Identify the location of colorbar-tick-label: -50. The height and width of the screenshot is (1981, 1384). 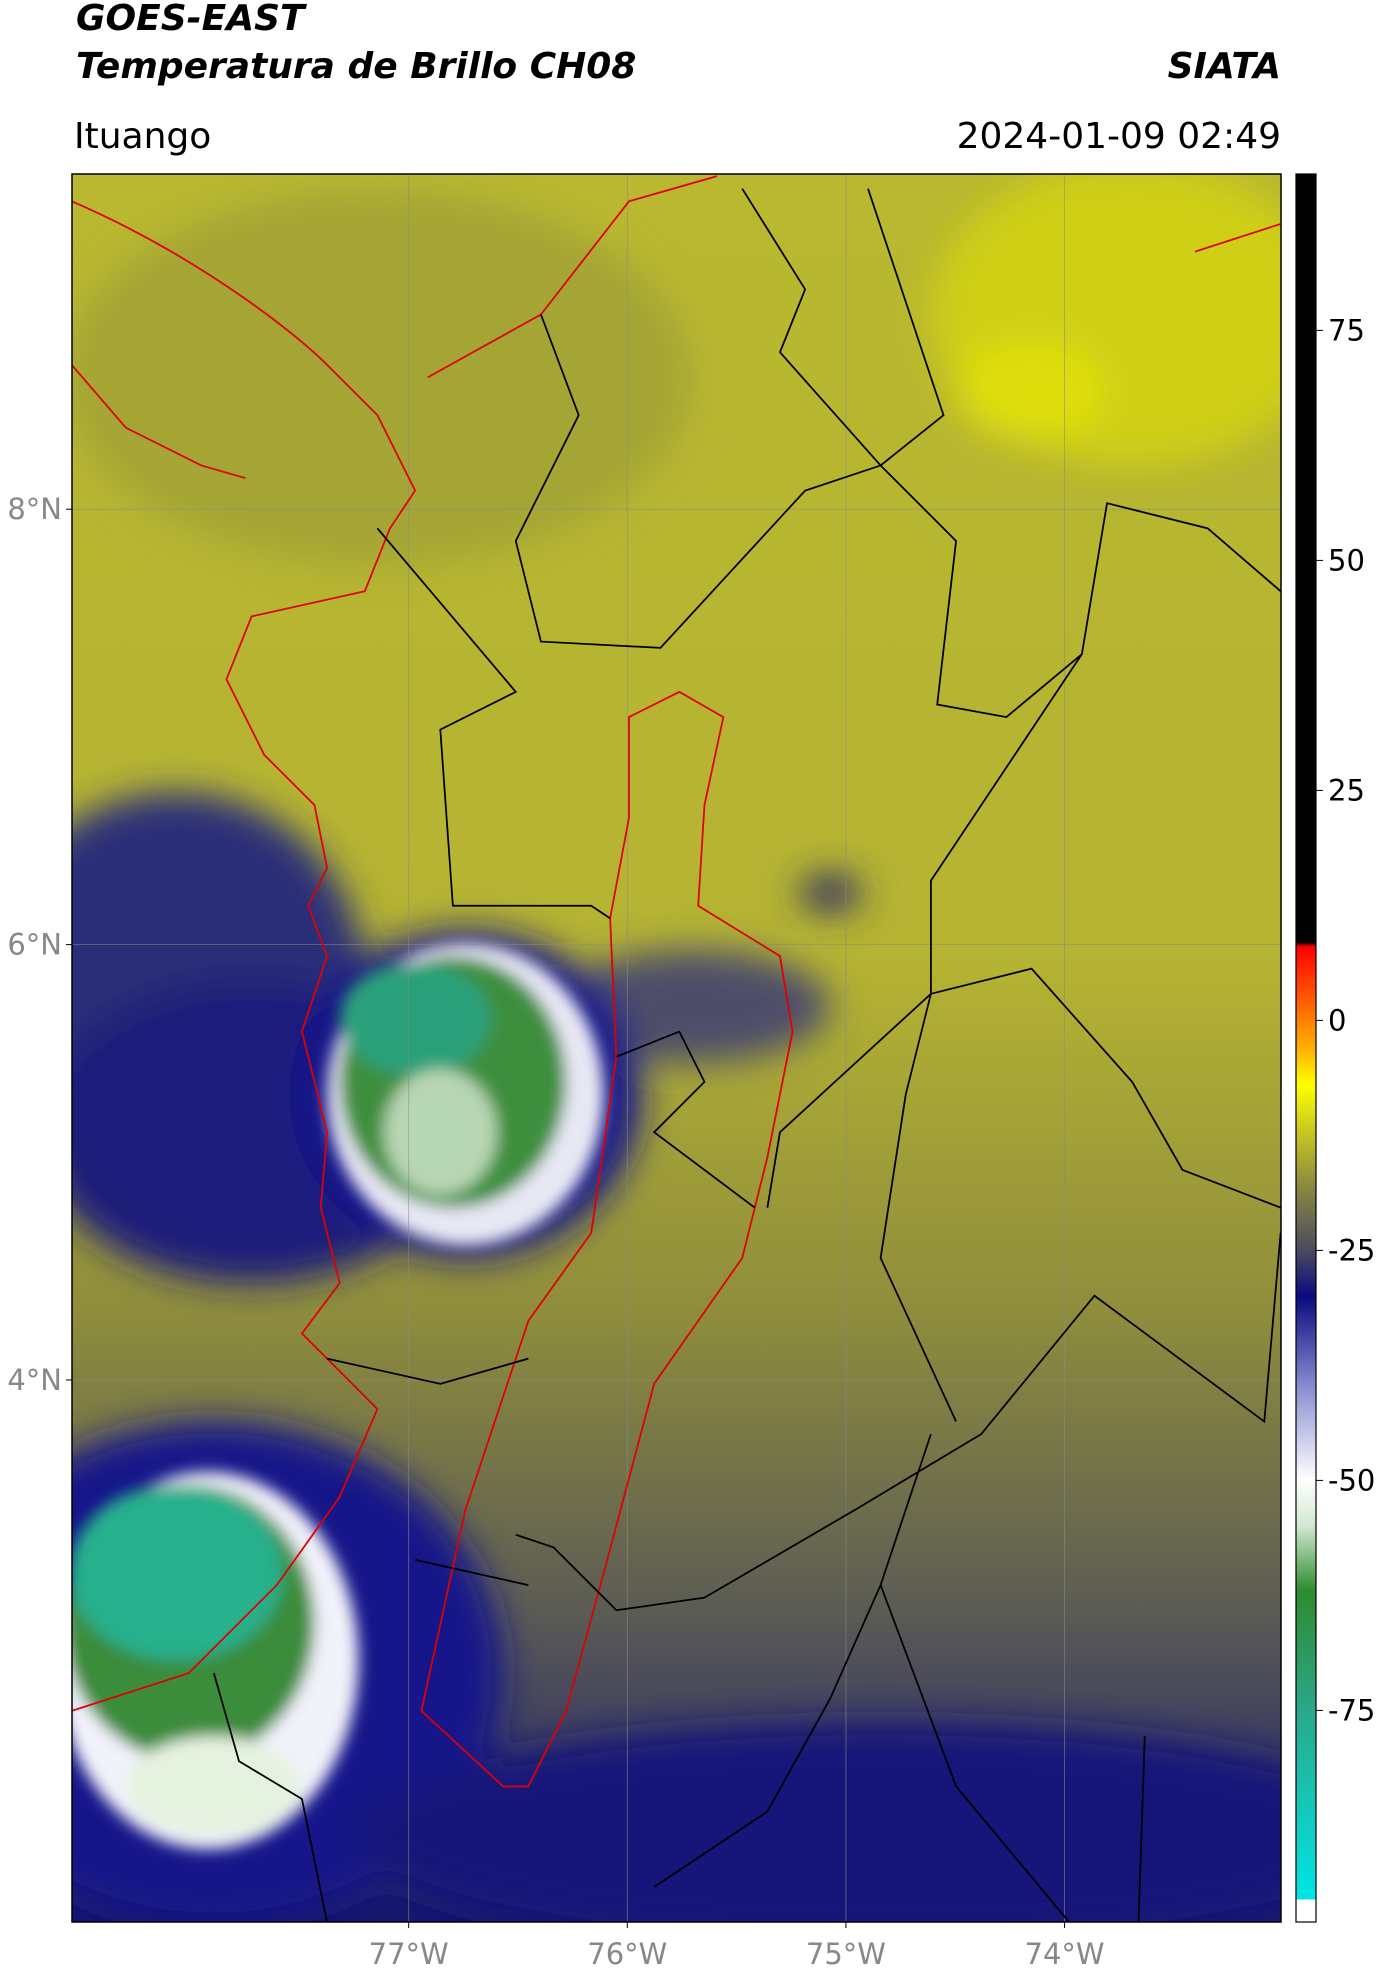
(1351, 1480).